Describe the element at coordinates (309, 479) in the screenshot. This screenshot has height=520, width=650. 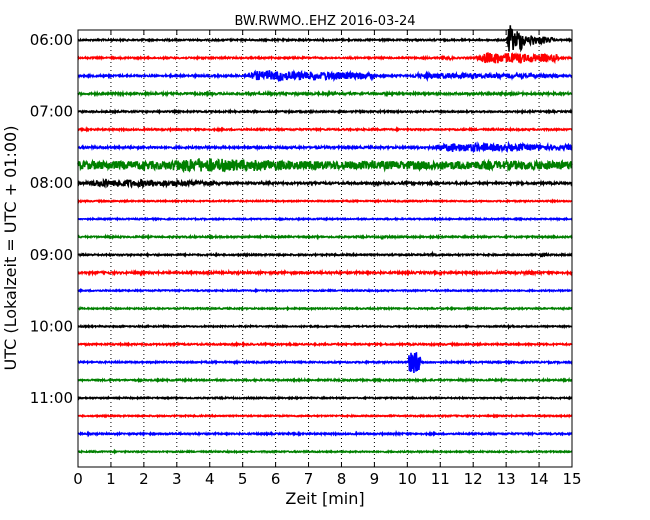
I see `x-tick-label: 7` at that location.